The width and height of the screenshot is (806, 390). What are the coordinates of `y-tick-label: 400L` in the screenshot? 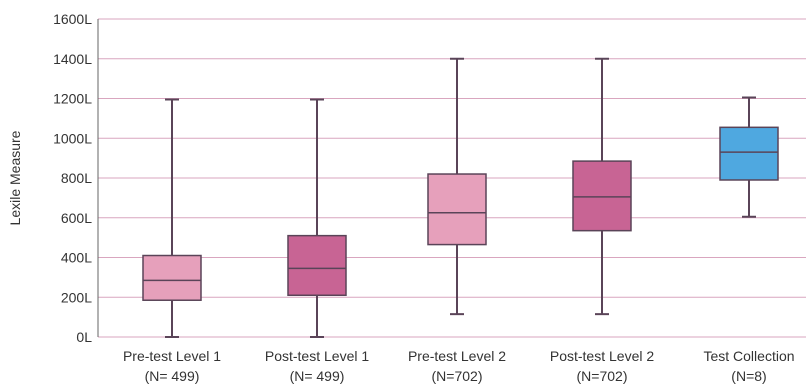 It's located at (76, 258).